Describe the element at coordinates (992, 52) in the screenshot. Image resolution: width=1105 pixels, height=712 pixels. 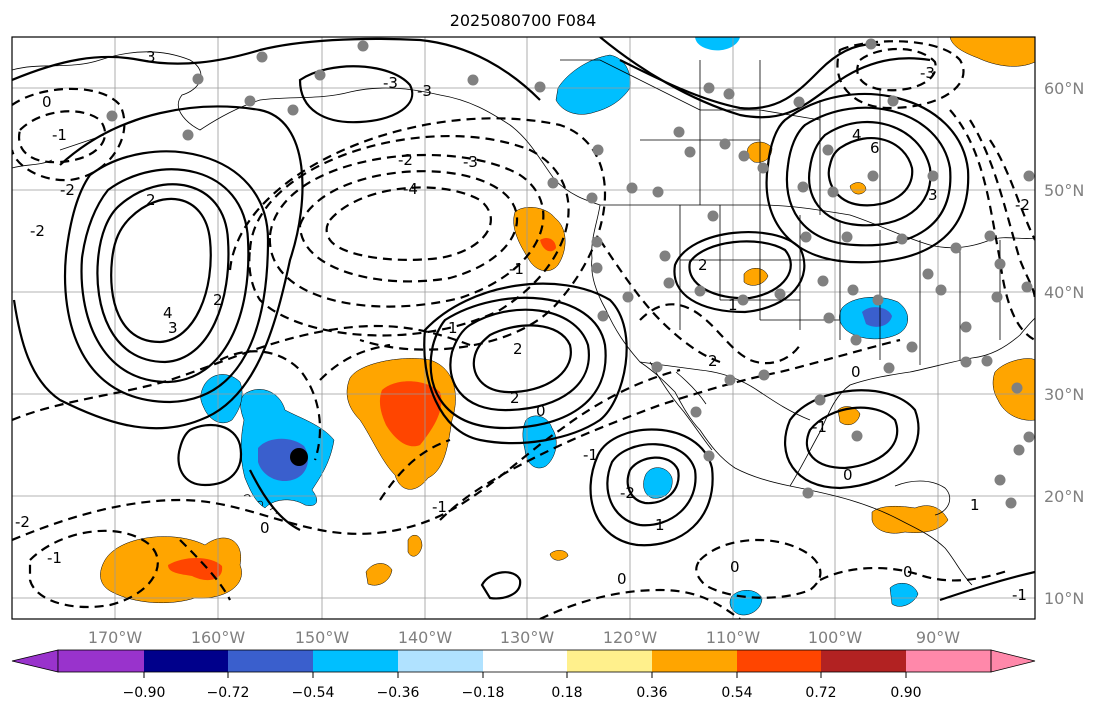
I see `shade-orange-ne-corner` at that location.